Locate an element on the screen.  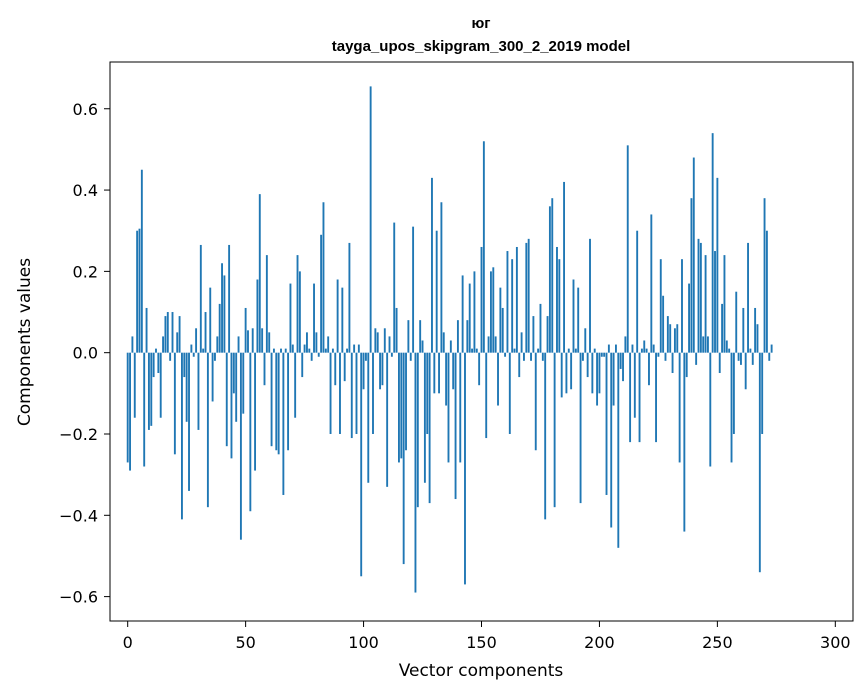
y-tick-label: 0.4 is located at coordinates (85, 190).